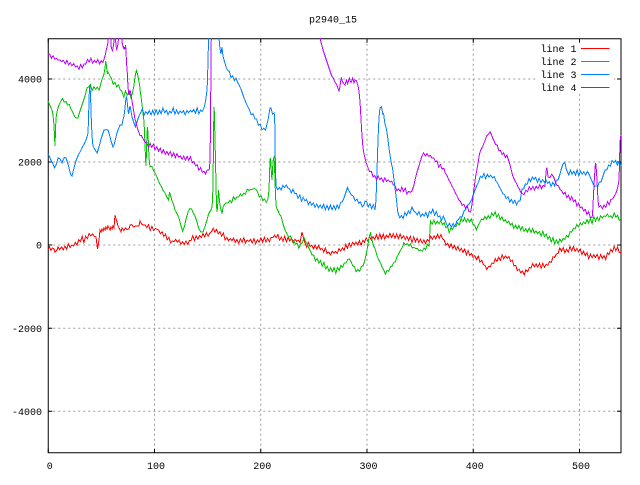  I want to click on svg-text: 400, so click(475, 467).